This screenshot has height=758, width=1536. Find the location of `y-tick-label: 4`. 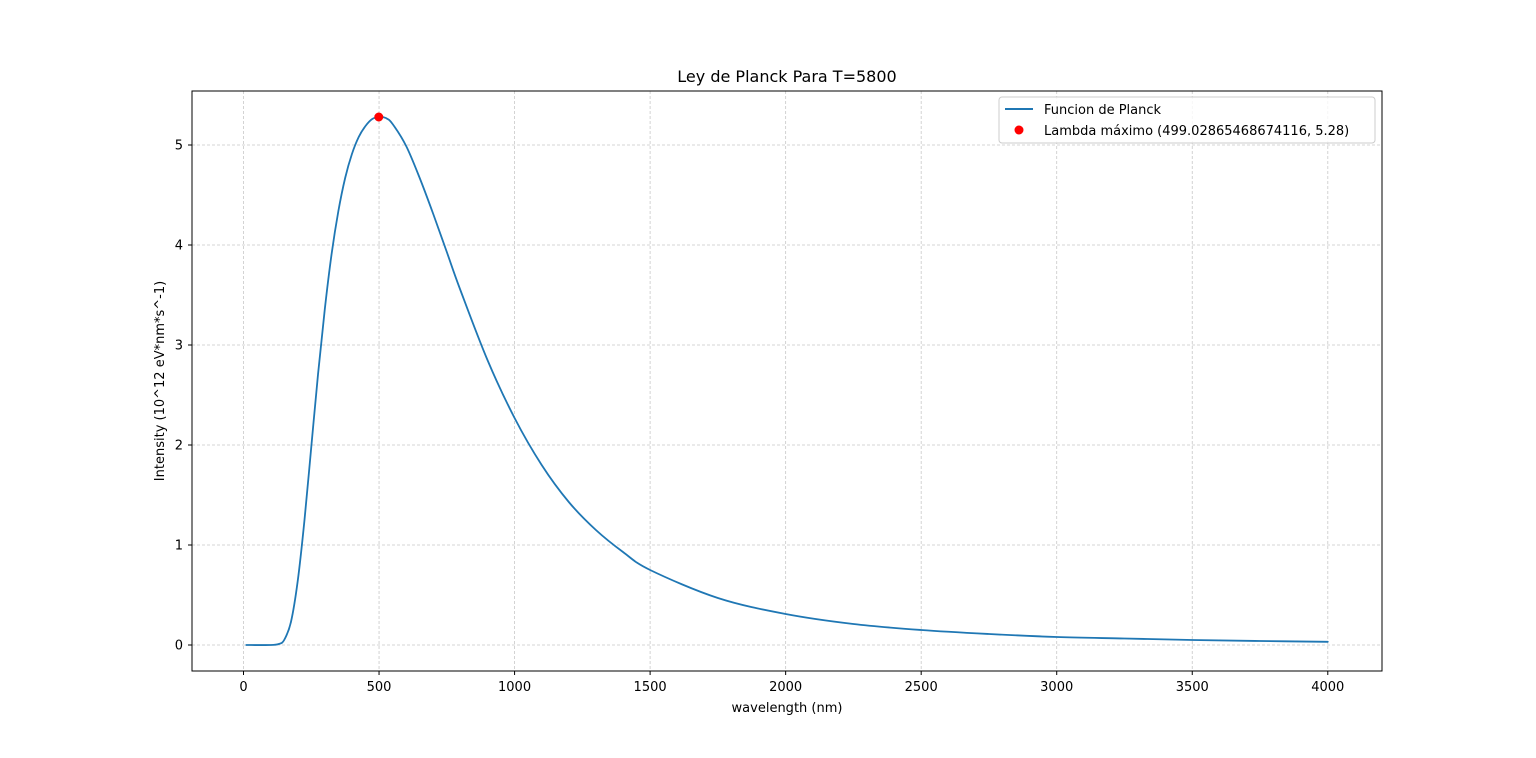

y-tick-label: 4 is located at coordinates (179, 246).